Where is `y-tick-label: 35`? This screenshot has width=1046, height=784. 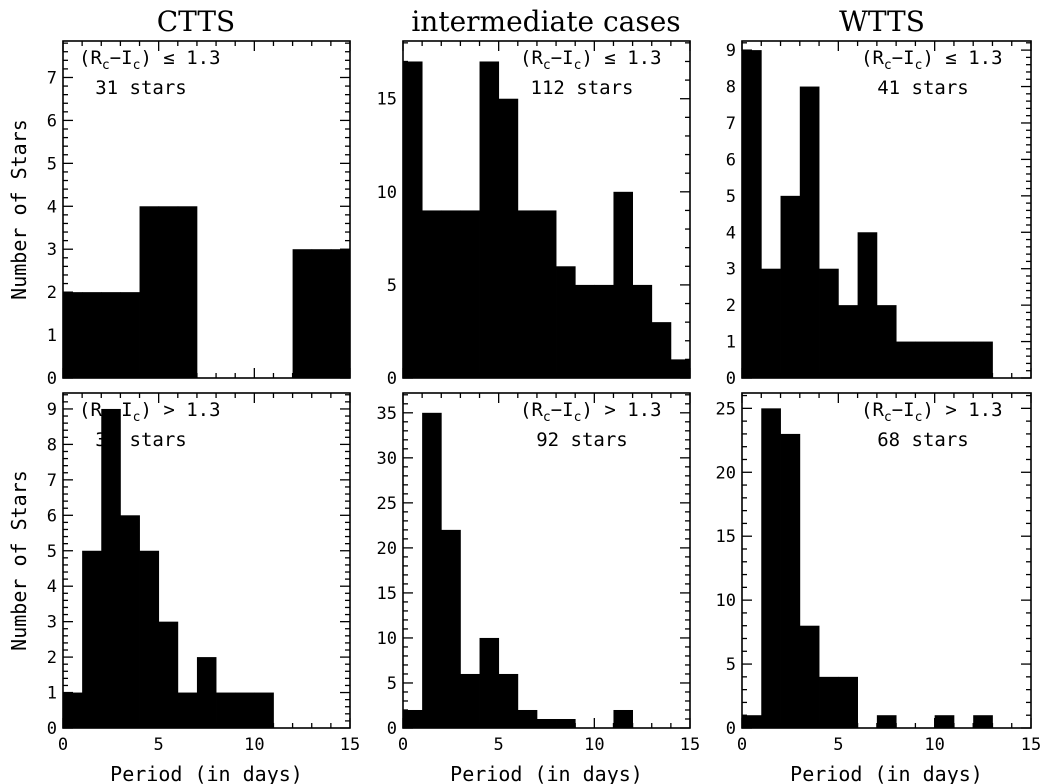 y-tick-label: 35 is located at coordinates (387, 414).